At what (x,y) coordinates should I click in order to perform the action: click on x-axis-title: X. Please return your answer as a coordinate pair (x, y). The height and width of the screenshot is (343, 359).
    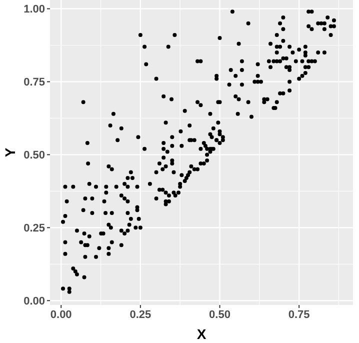
    Looking at the image, I should click on (201, 334).